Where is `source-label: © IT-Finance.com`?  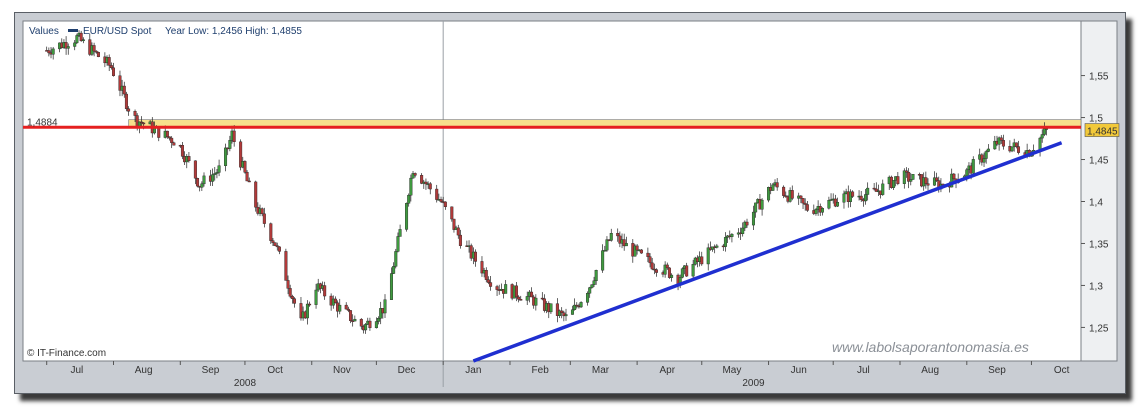 source-label: © IT-Finance.com is located at coordinates (66, 353).